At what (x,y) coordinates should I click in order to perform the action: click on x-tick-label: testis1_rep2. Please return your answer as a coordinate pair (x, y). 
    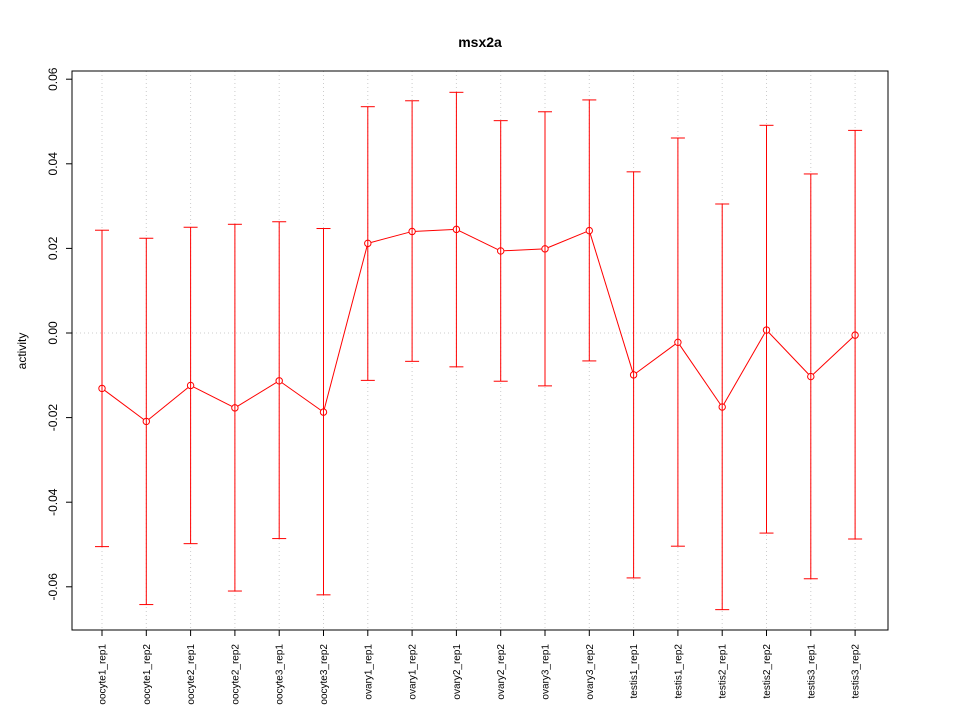
    Looking at the image, I should click on (678, 671).